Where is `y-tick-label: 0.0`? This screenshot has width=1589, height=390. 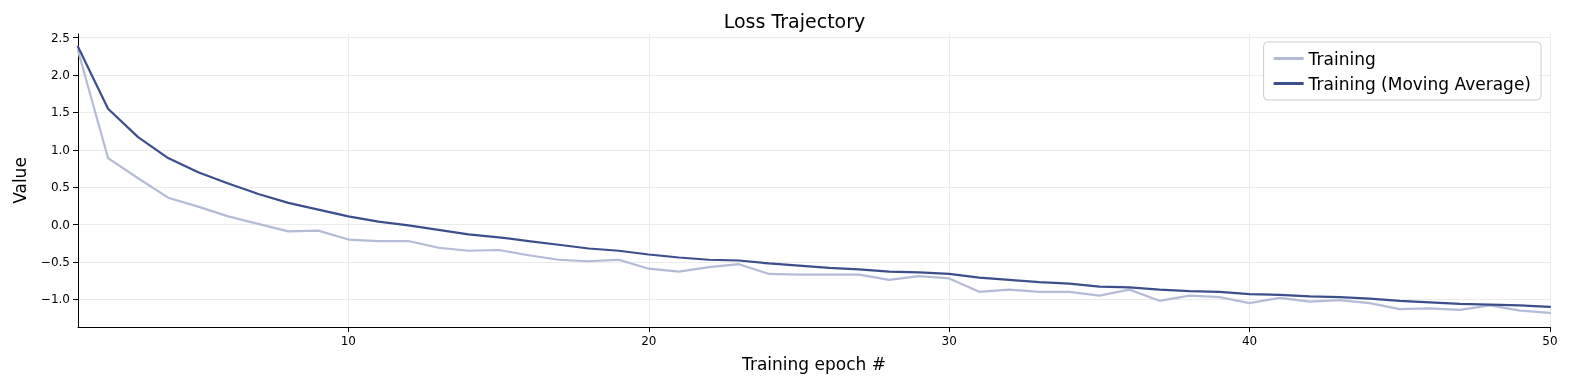 y-tick-label: 0.0 is located at coordinates (60, 224).